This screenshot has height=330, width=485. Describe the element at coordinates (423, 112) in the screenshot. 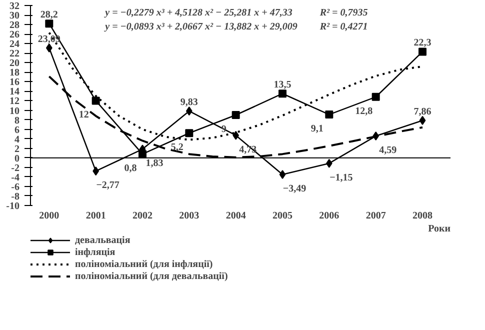

I see `data-label: 7,86` at that location.